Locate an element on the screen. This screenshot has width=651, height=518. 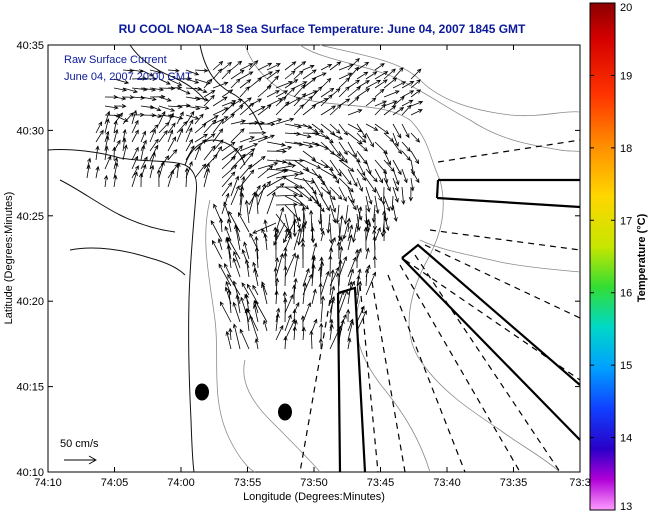
x-tick-label: 73:50 is located at coordinates (314, 483).